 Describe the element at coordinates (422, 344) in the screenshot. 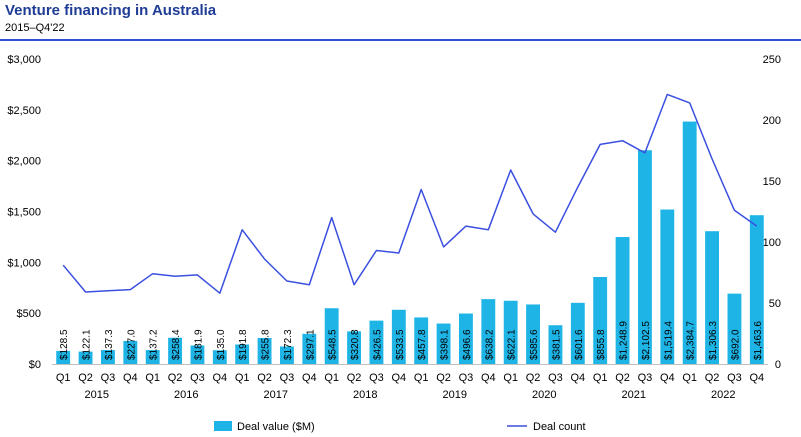

I see `bar-data-label: $457.8` at that location.